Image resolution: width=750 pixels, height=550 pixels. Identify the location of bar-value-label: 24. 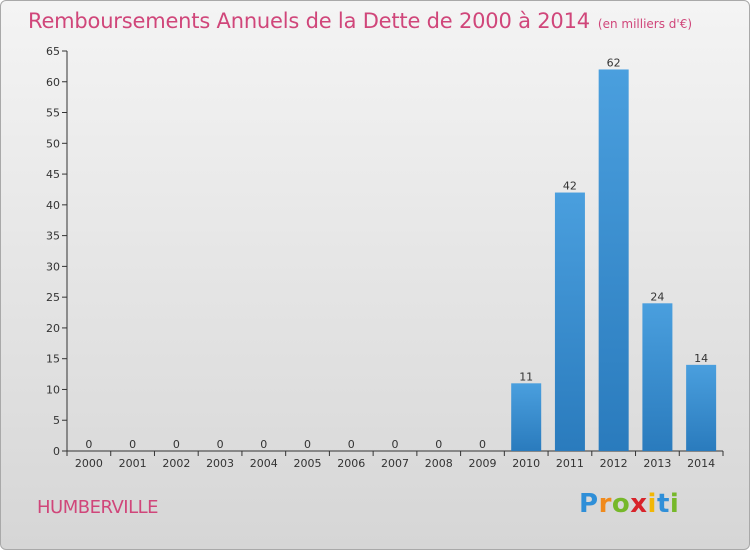
(657, 296).